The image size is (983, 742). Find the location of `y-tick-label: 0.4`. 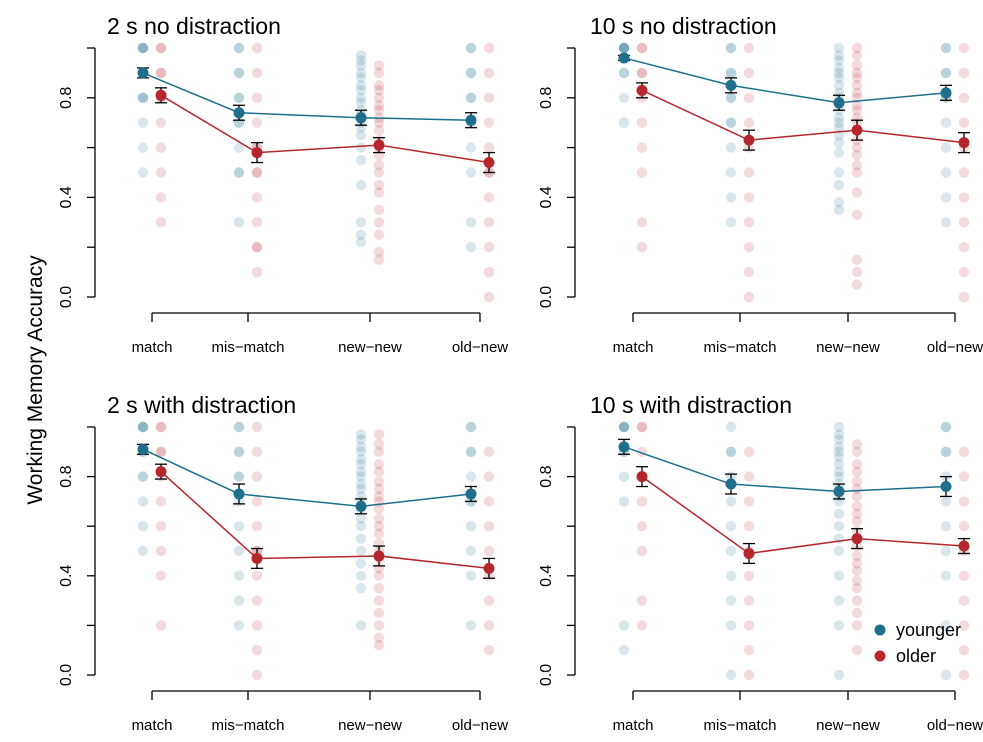

y-tick-label: 0.4 is located at coordinates (546, 197).